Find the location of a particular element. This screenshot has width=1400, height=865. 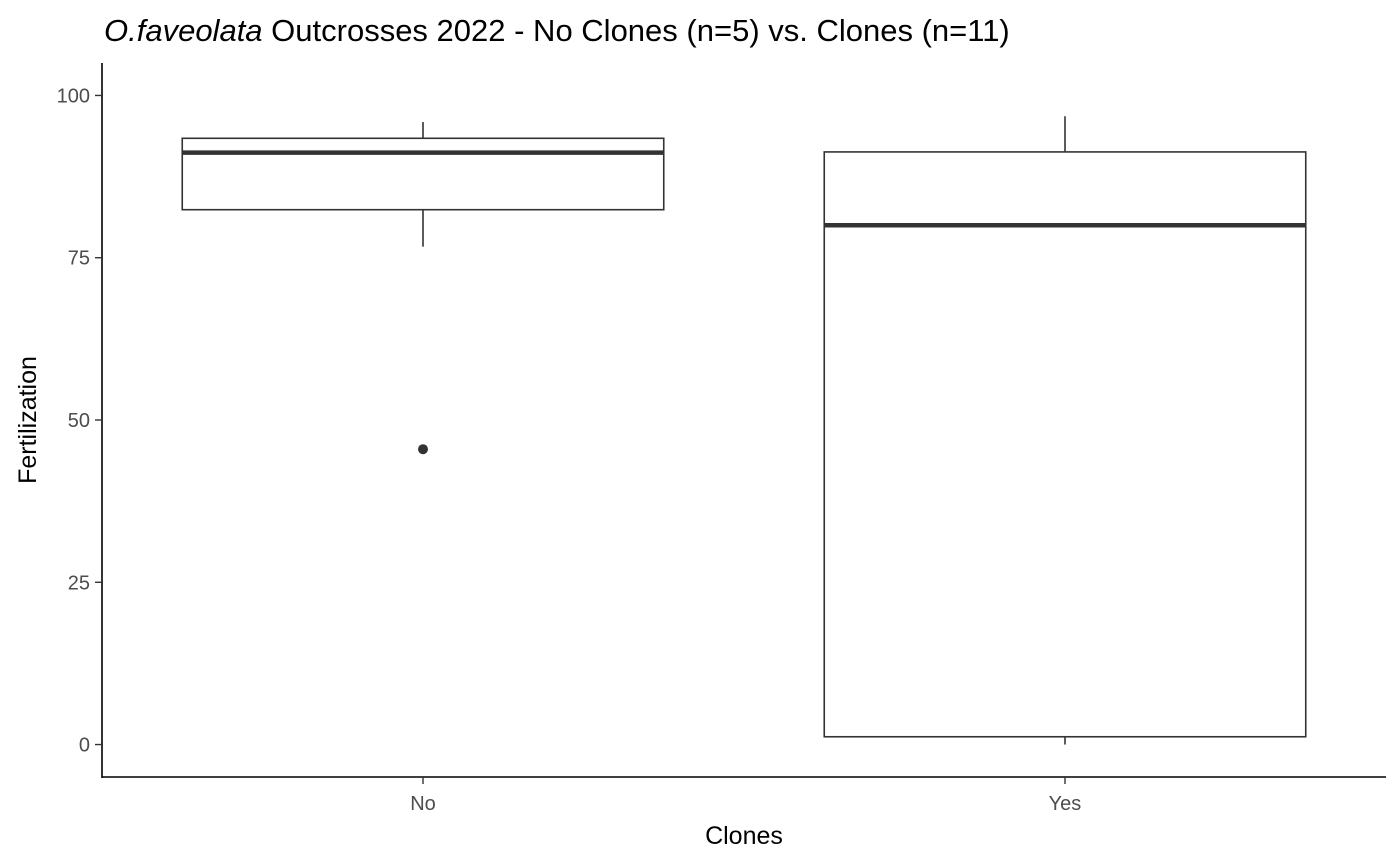

y-tick-label: 50 is located at coordinates (79, 421).